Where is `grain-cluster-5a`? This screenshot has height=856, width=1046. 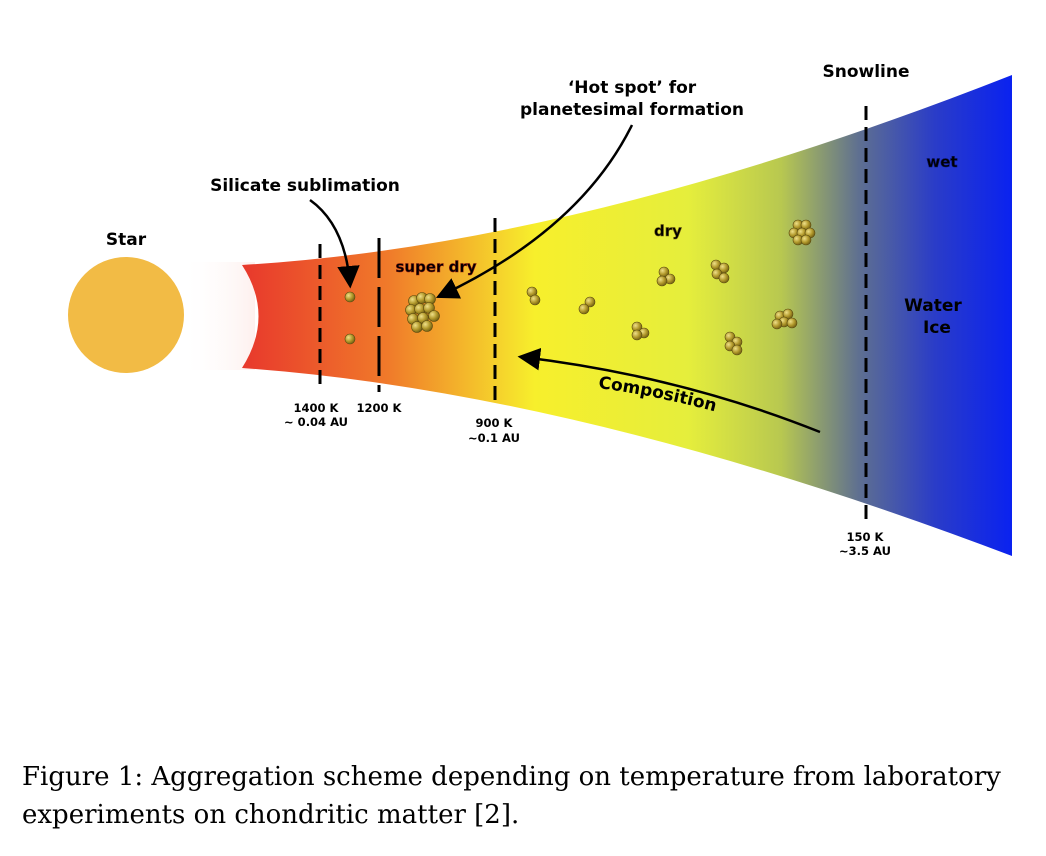 grain-cluster-5a is located at coordinates (784, 319).